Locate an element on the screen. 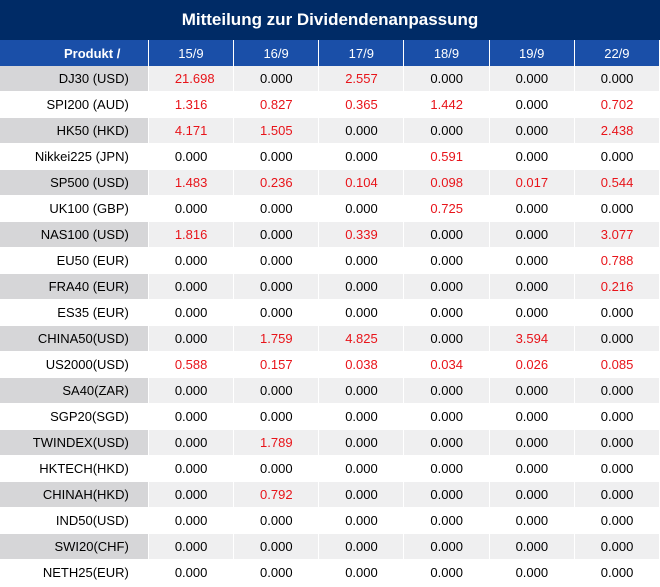  dividend-value-cell: 2.557 is located at coordinates (361, 79).